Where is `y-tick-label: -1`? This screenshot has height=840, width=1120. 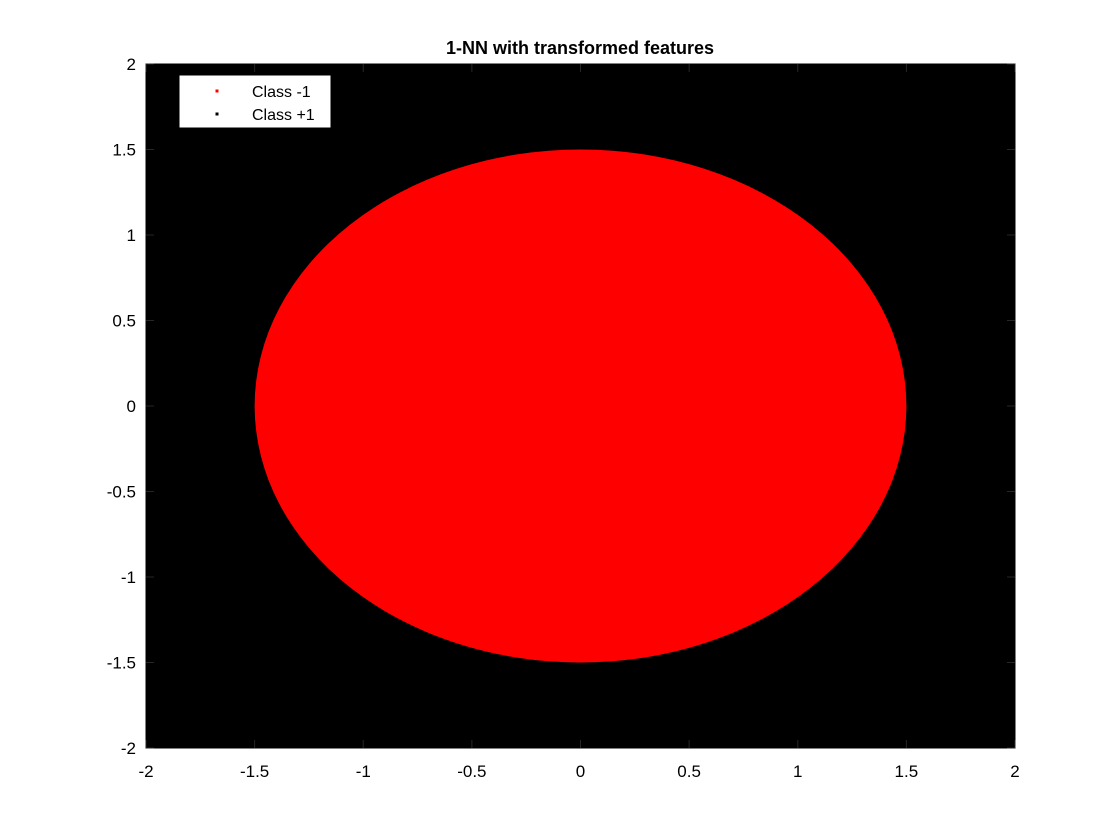 y-tick-label: -1 is located at coordinates (128, 577).